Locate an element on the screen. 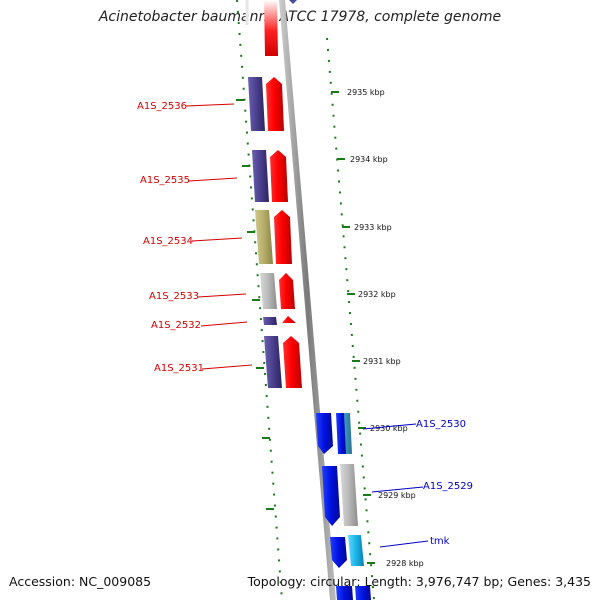 This screenshot has width=600, height=600. tick-label: 2934 kbp is located at coordinates (369, 159).